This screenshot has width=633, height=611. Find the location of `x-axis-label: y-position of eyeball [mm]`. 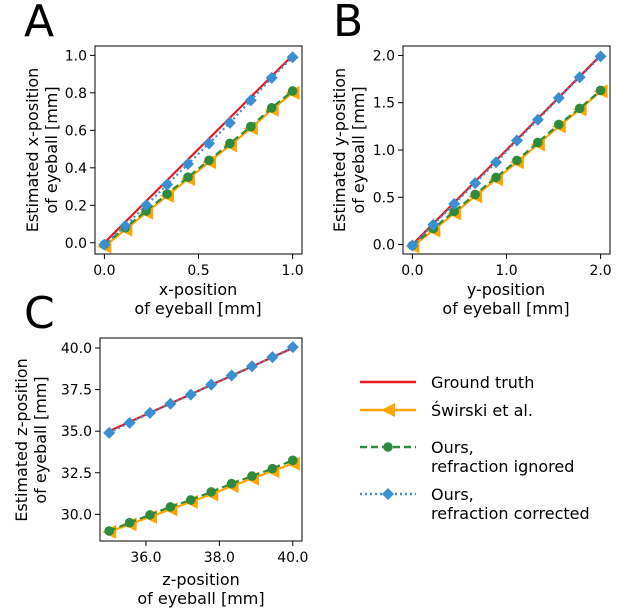

x-axis-label: y-position of eyeball [mm] is located at coordinates (505, 299).